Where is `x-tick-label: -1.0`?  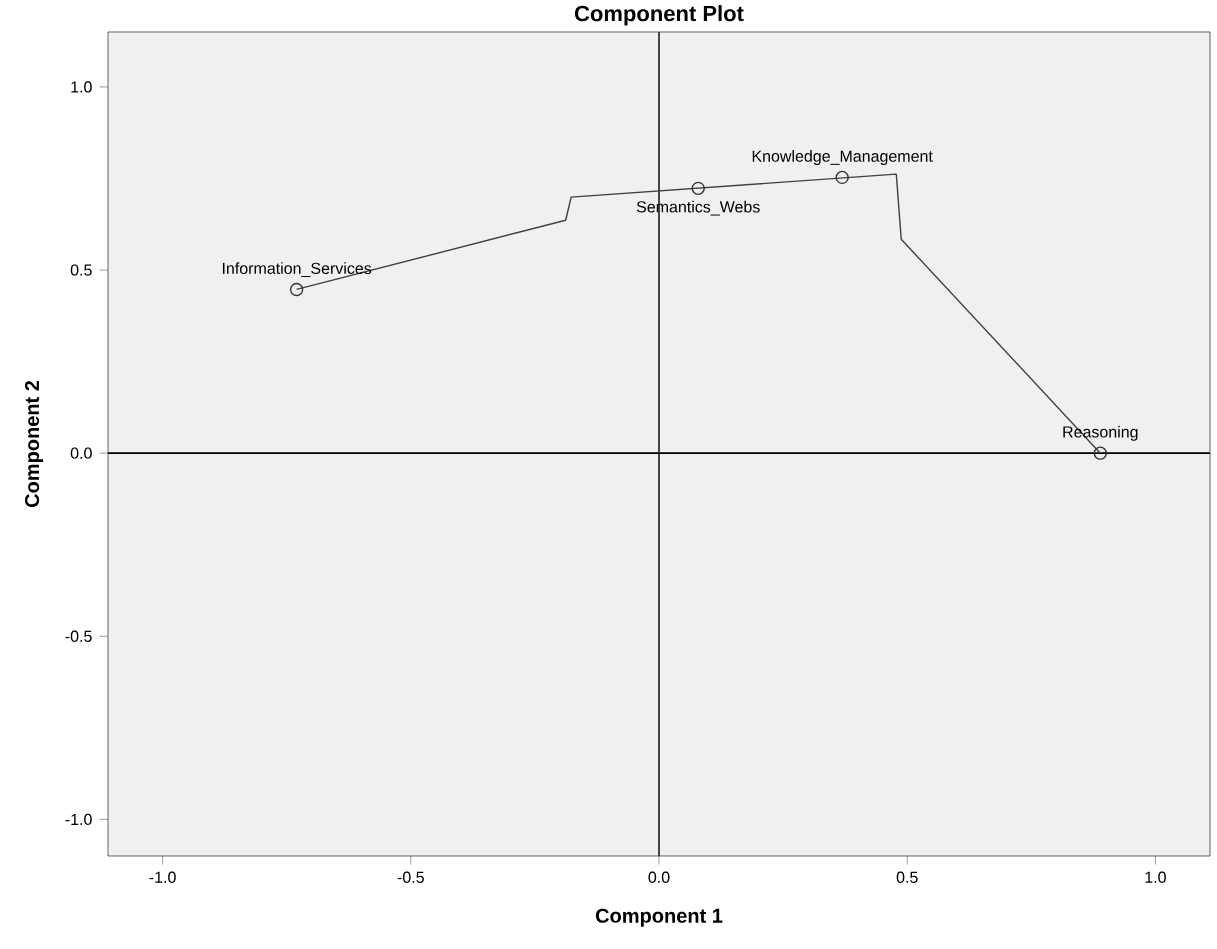 x-tick-label: -1.0 is located at coordinates (162, 877).